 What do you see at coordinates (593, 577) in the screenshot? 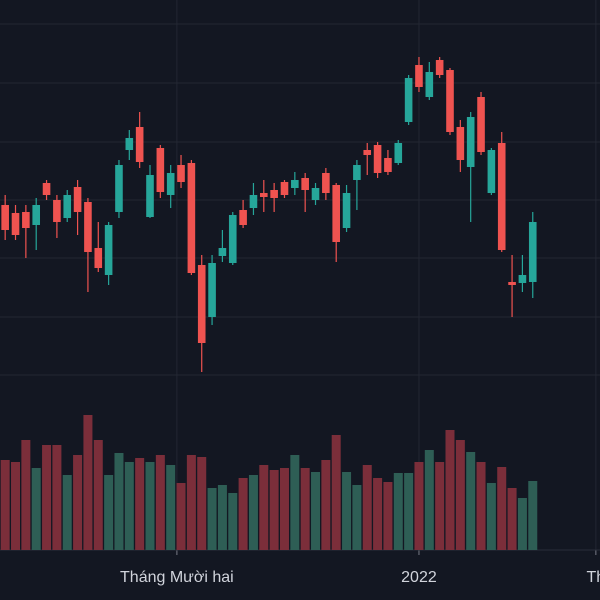
I see `x-tick-label: Th` at bounding box center [593, 577].